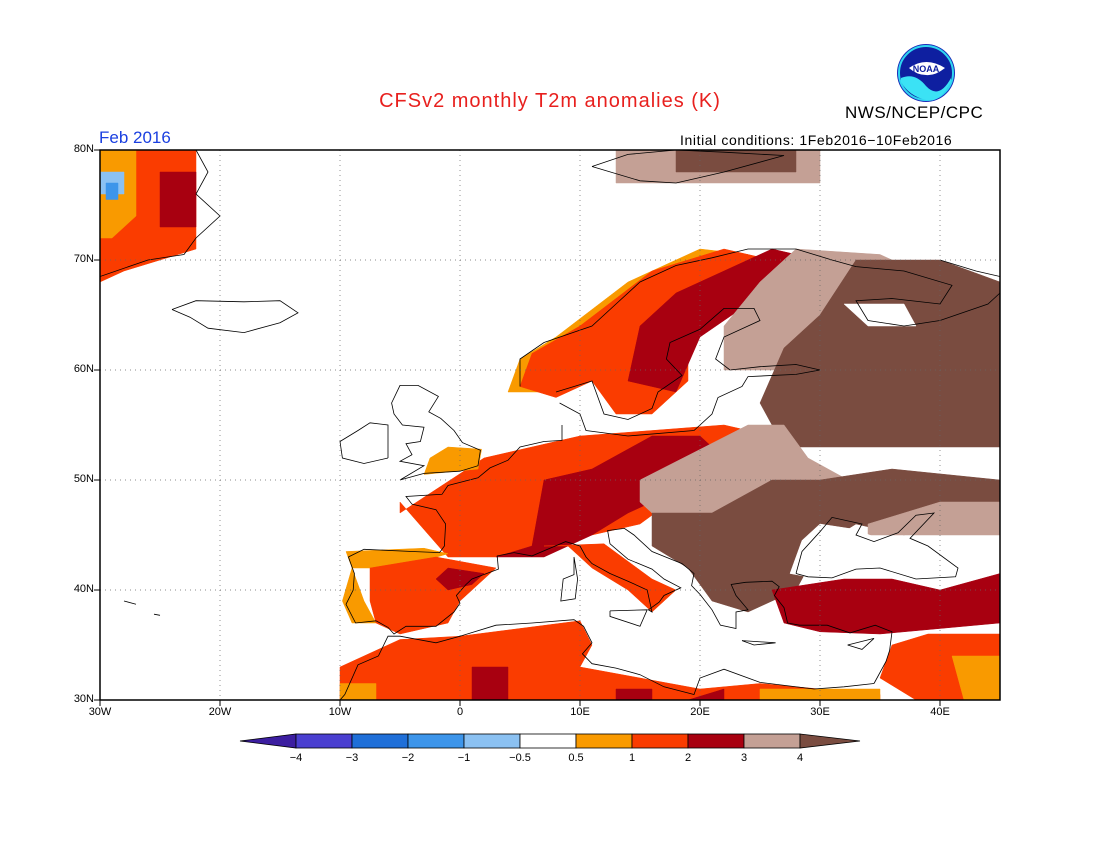 This screenshot has height=850, width=1100. What do you see at coordinates (460, 712) in the screenshot?
I see `lon-label-0: 0` at bounding box center [460, 712].